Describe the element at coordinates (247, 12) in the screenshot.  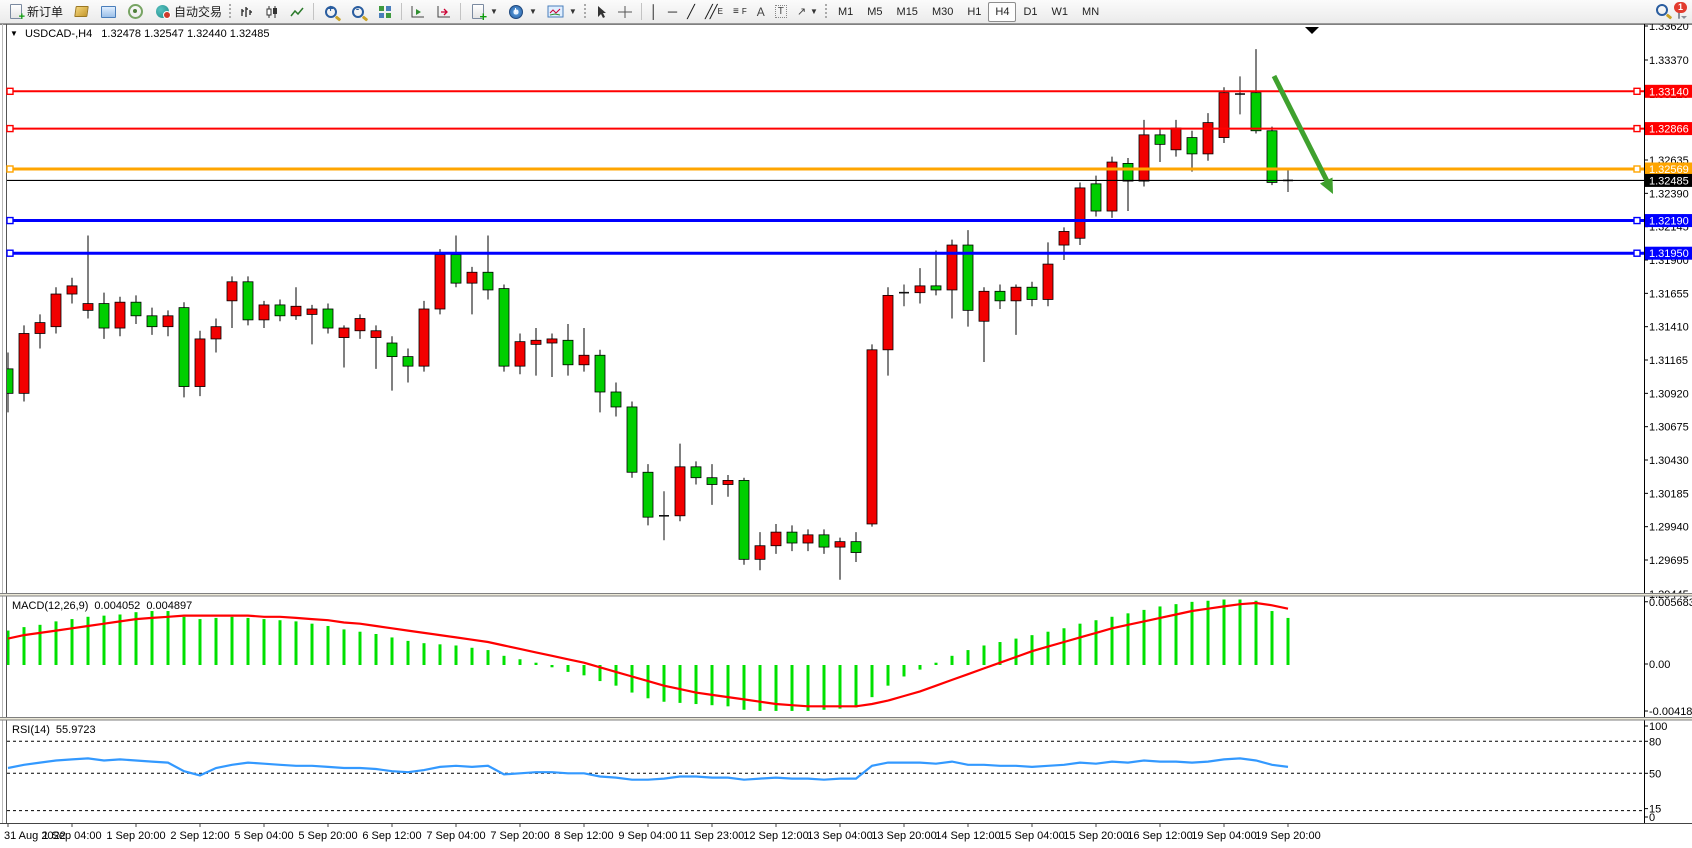
I see `bar-chart-button` at that location.